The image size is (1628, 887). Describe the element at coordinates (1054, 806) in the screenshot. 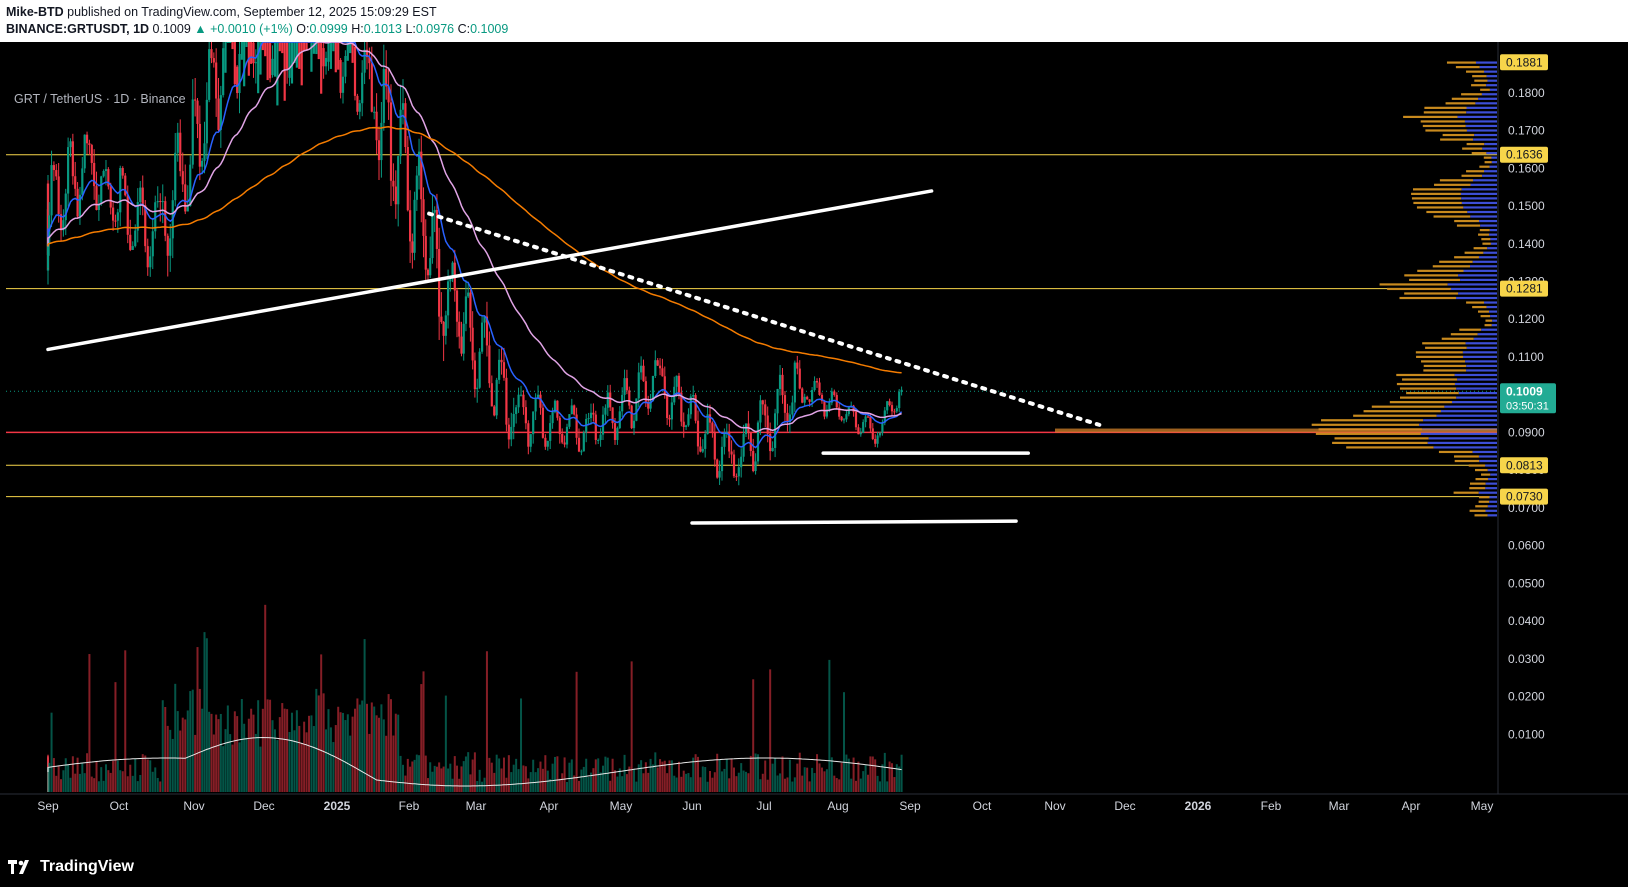

I see `time-tick-label: Nov` at that location.